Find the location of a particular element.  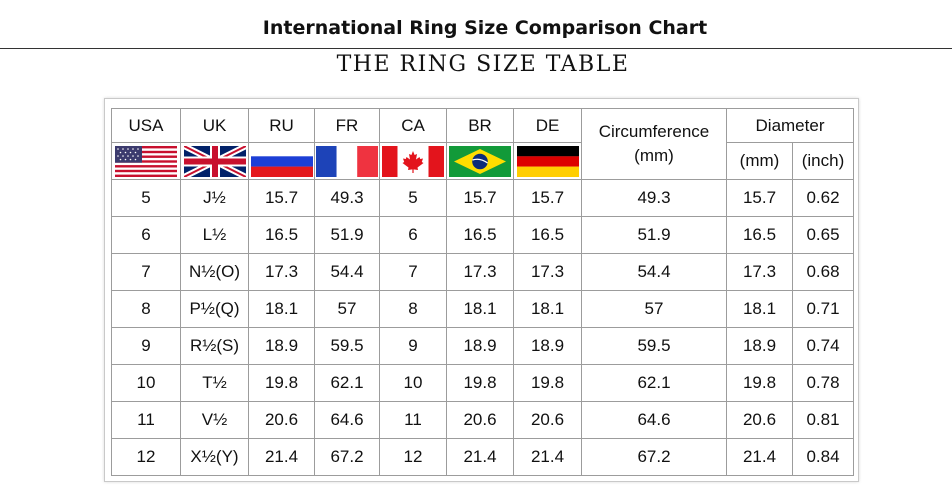

flag-row: (mm) (inch) is located at coordinates (482, 161).